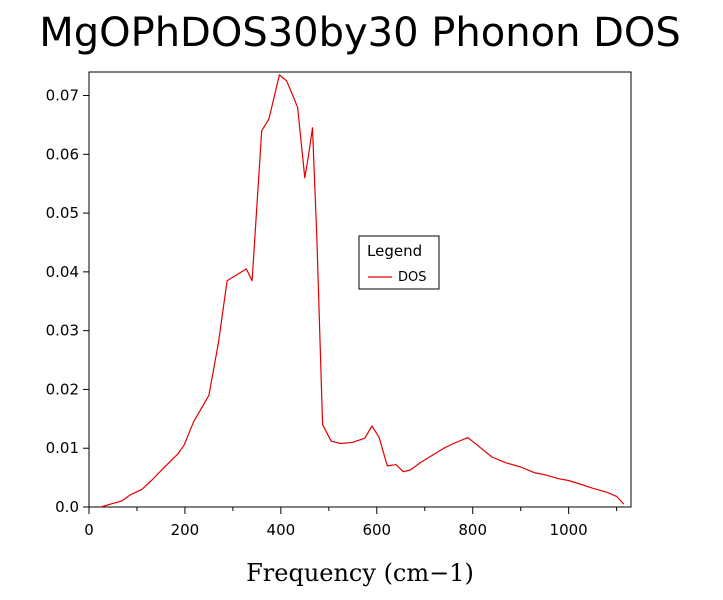  I want to click on legend-box: Legend DOS, so click(399, 262).